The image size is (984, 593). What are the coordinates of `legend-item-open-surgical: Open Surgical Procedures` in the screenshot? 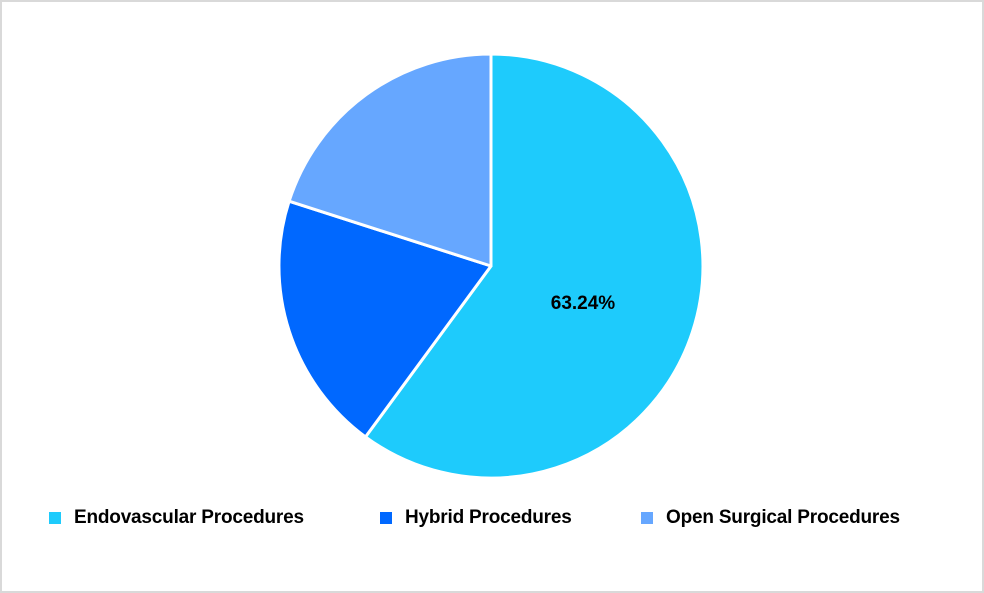 It's located at (770, 518).